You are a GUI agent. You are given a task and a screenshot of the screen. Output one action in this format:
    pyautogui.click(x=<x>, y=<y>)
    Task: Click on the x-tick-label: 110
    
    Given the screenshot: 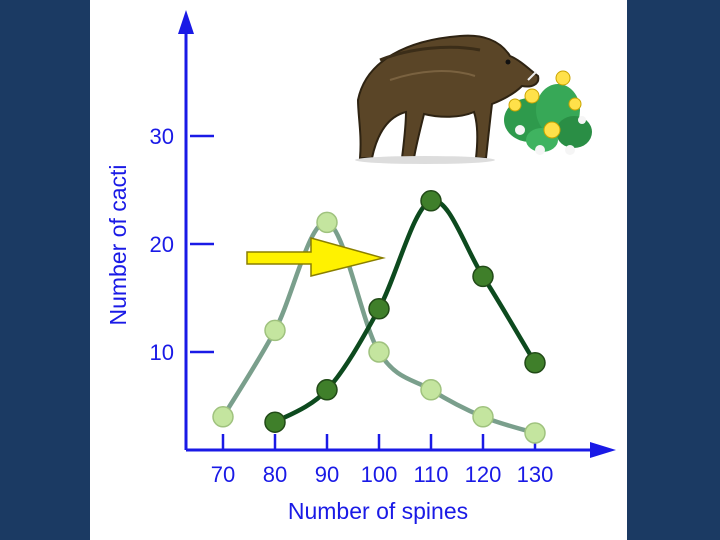 What is the action you would take?
    pyautogui.click(x=430, y=474)
    